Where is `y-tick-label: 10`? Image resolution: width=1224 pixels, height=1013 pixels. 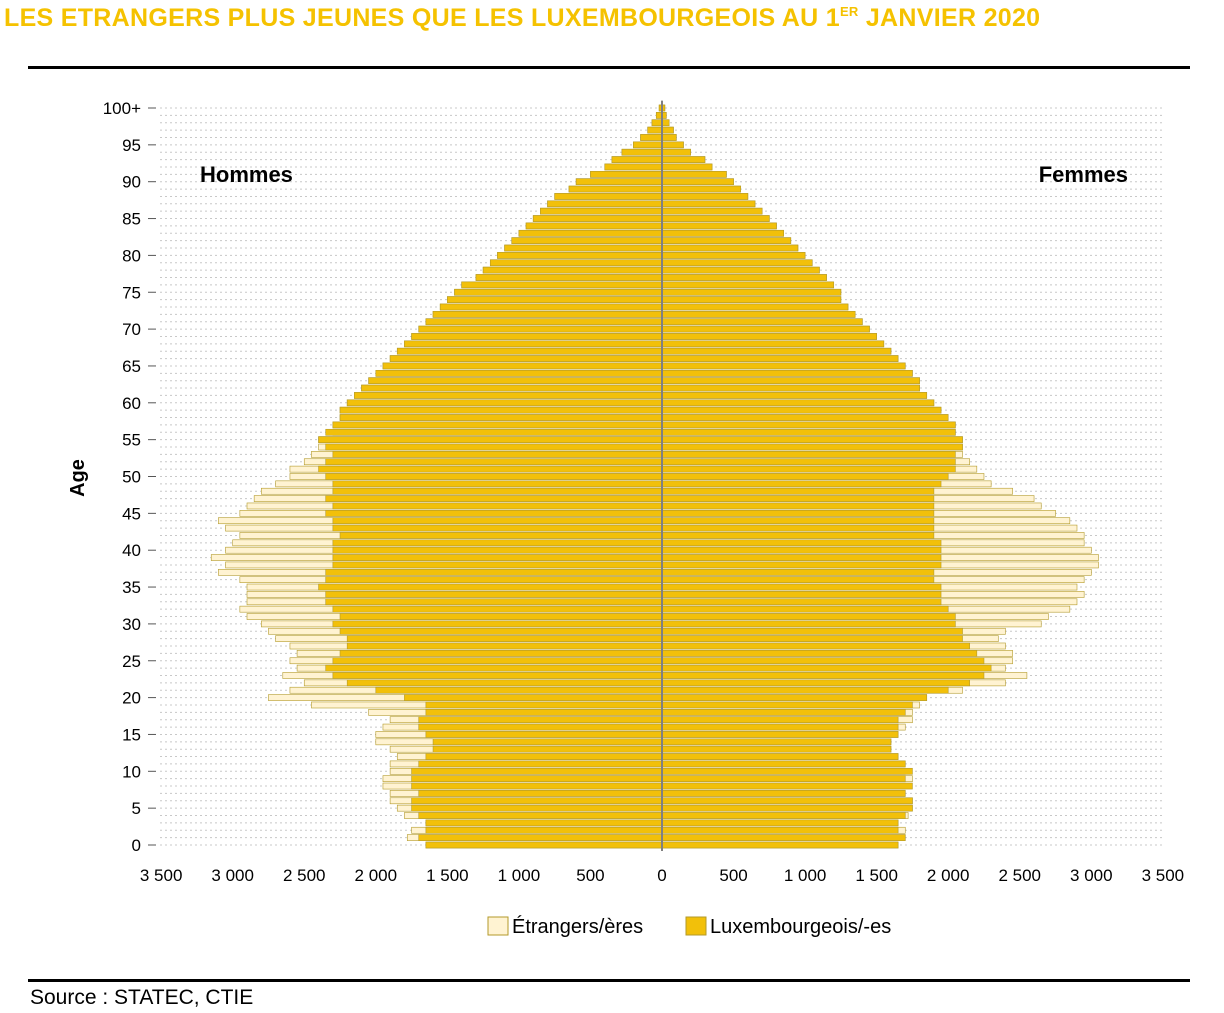
y-tick-label: 10 is located at coordinates (131, 771).